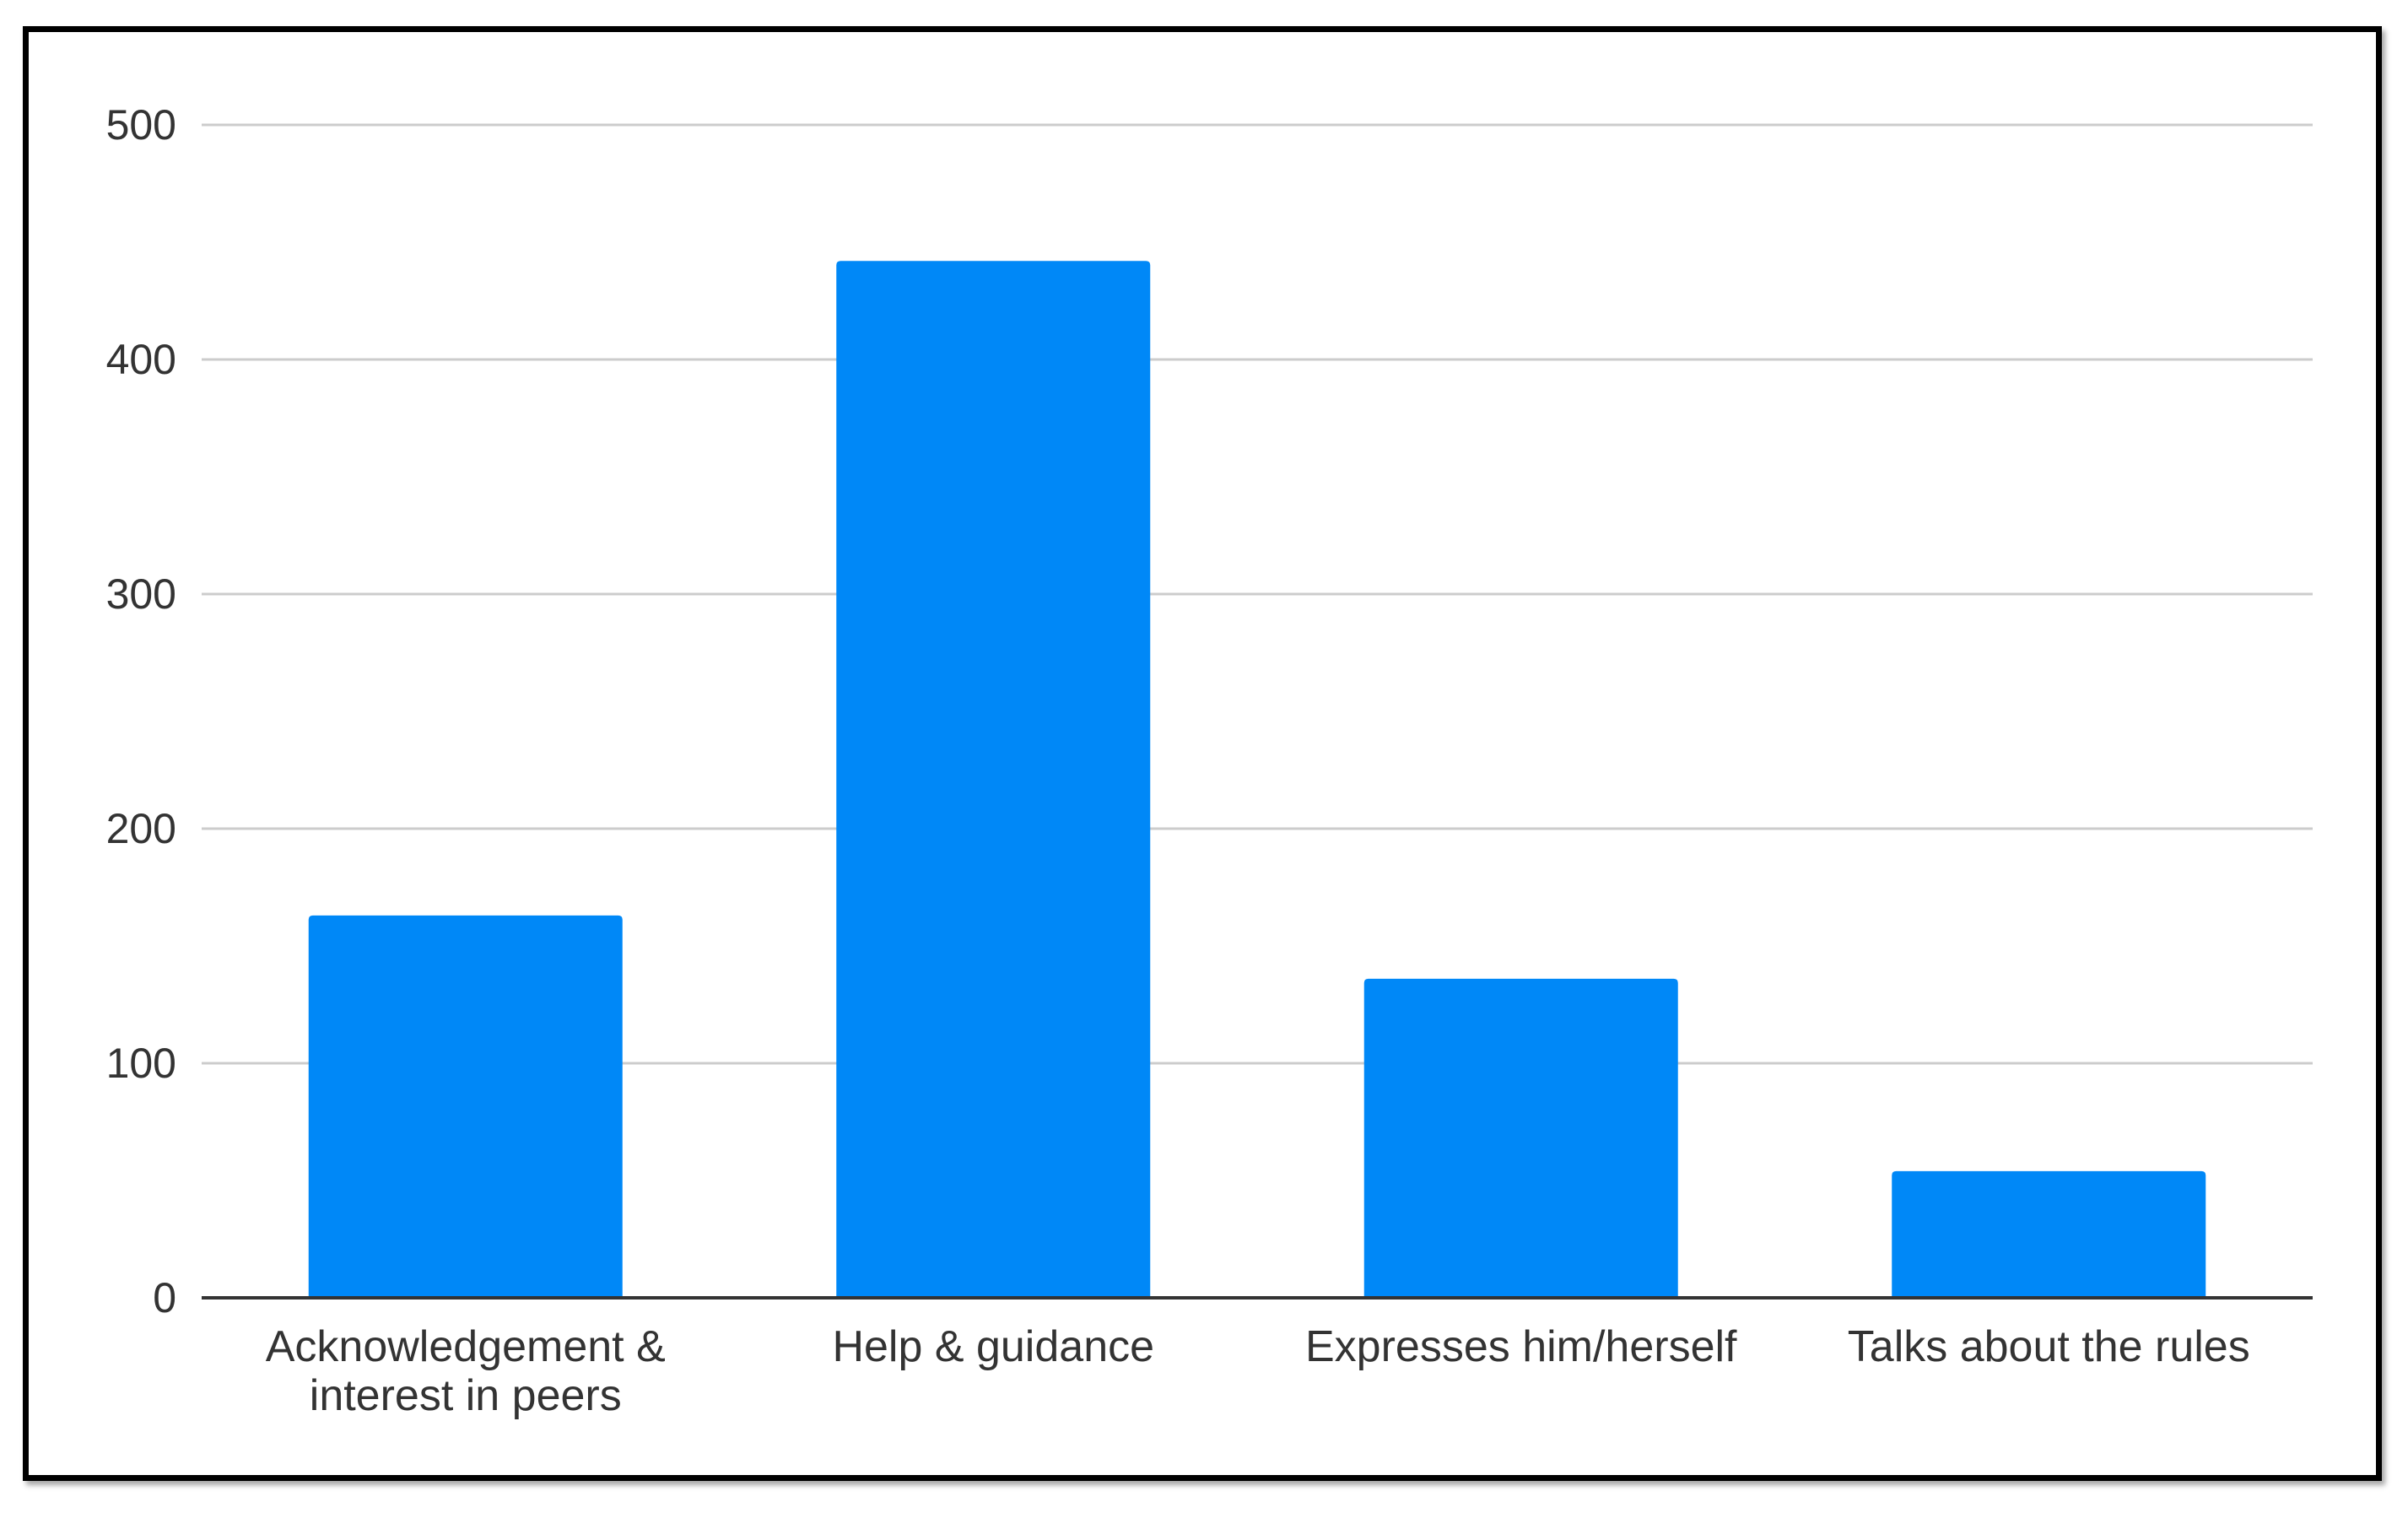 This screenshot has height=1513, width=2408. What do you see at coordinates (164, 1297) in the screenshot?
I see `y-tick-label: 0` at bounding box center [164, 1297].